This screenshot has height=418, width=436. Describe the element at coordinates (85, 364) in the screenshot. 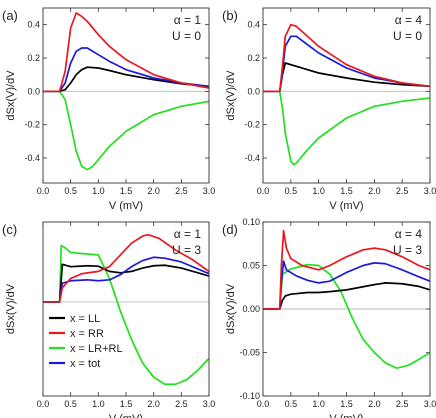

I see `legend-label: x = tot` at that location.